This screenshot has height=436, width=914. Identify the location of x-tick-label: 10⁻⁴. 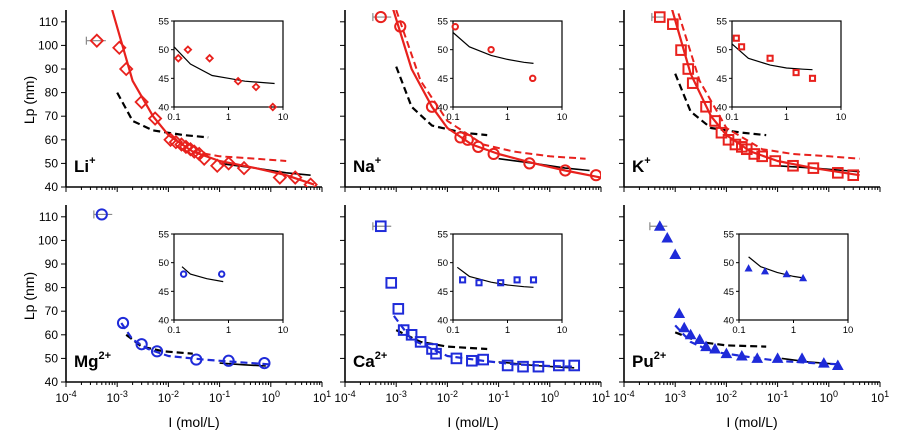
(344, 397).